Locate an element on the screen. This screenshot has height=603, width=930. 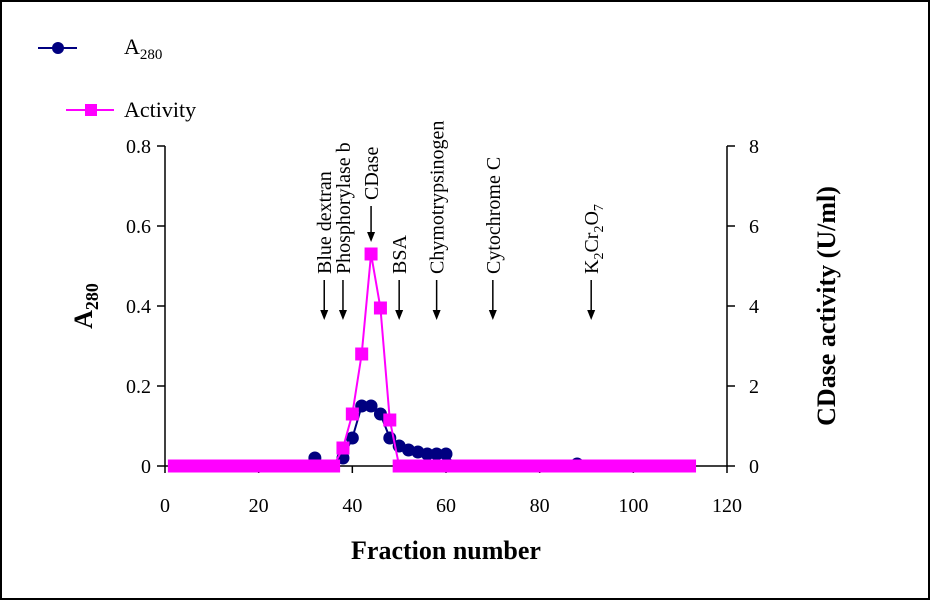
annotation-label: Phosphorylase b is located at coordinates (344, 208).